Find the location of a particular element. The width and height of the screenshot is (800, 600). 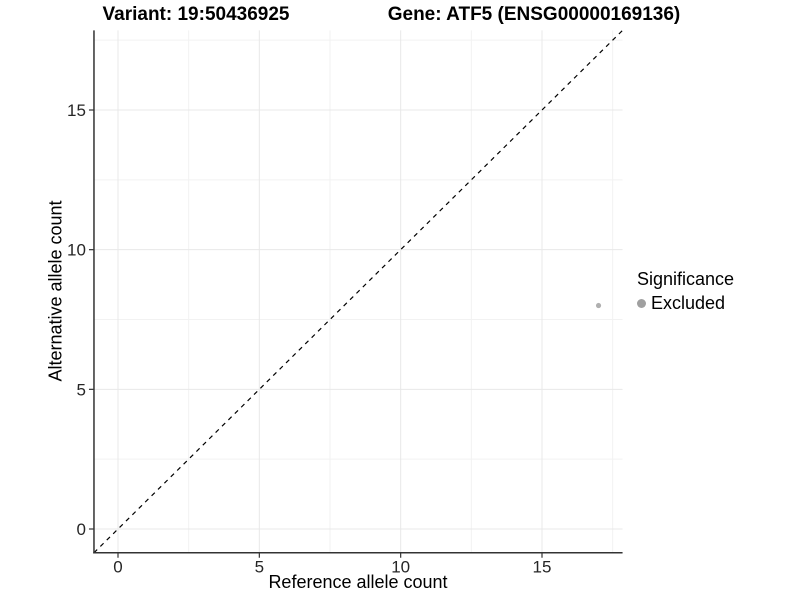

x-tick-label: 5 is located at coordinates (259, 567).